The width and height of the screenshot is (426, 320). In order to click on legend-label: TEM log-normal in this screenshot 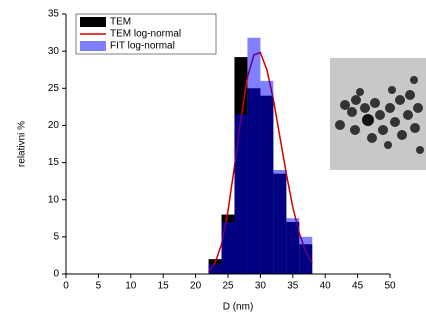, I will do `click(145, 34)`.